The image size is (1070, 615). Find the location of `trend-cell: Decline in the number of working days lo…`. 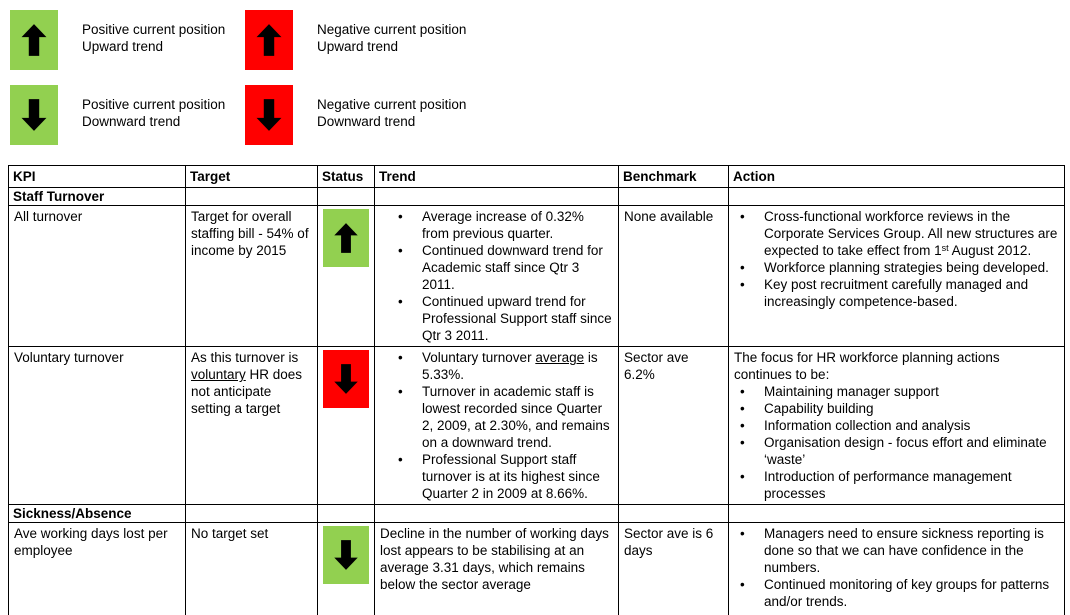

trend-cell: Decline in the number of working days lo… is located at coordinates (496, 568).